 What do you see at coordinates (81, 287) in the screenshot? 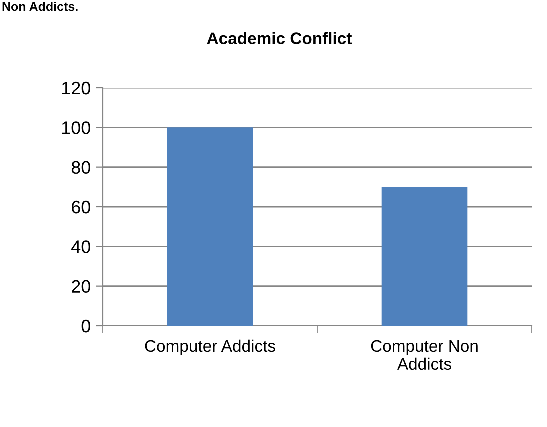
I see `y-tick-label: 20` at bounding box center [81, 287].